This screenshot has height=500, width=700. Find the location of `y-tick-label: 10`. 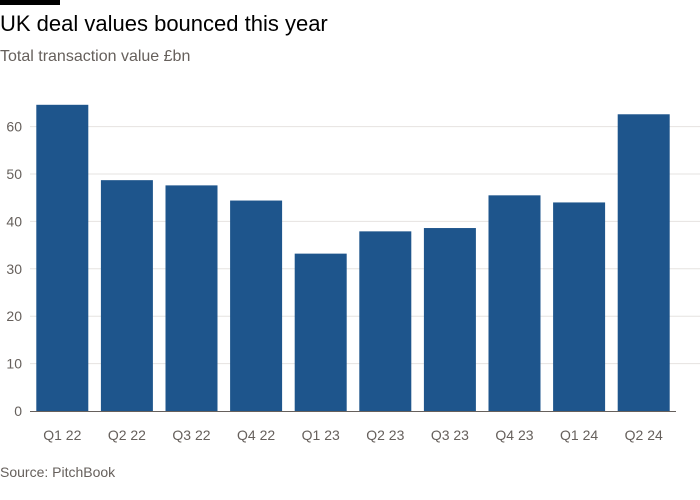

y-tick-label: 10 is located at coordinates (14, 364).